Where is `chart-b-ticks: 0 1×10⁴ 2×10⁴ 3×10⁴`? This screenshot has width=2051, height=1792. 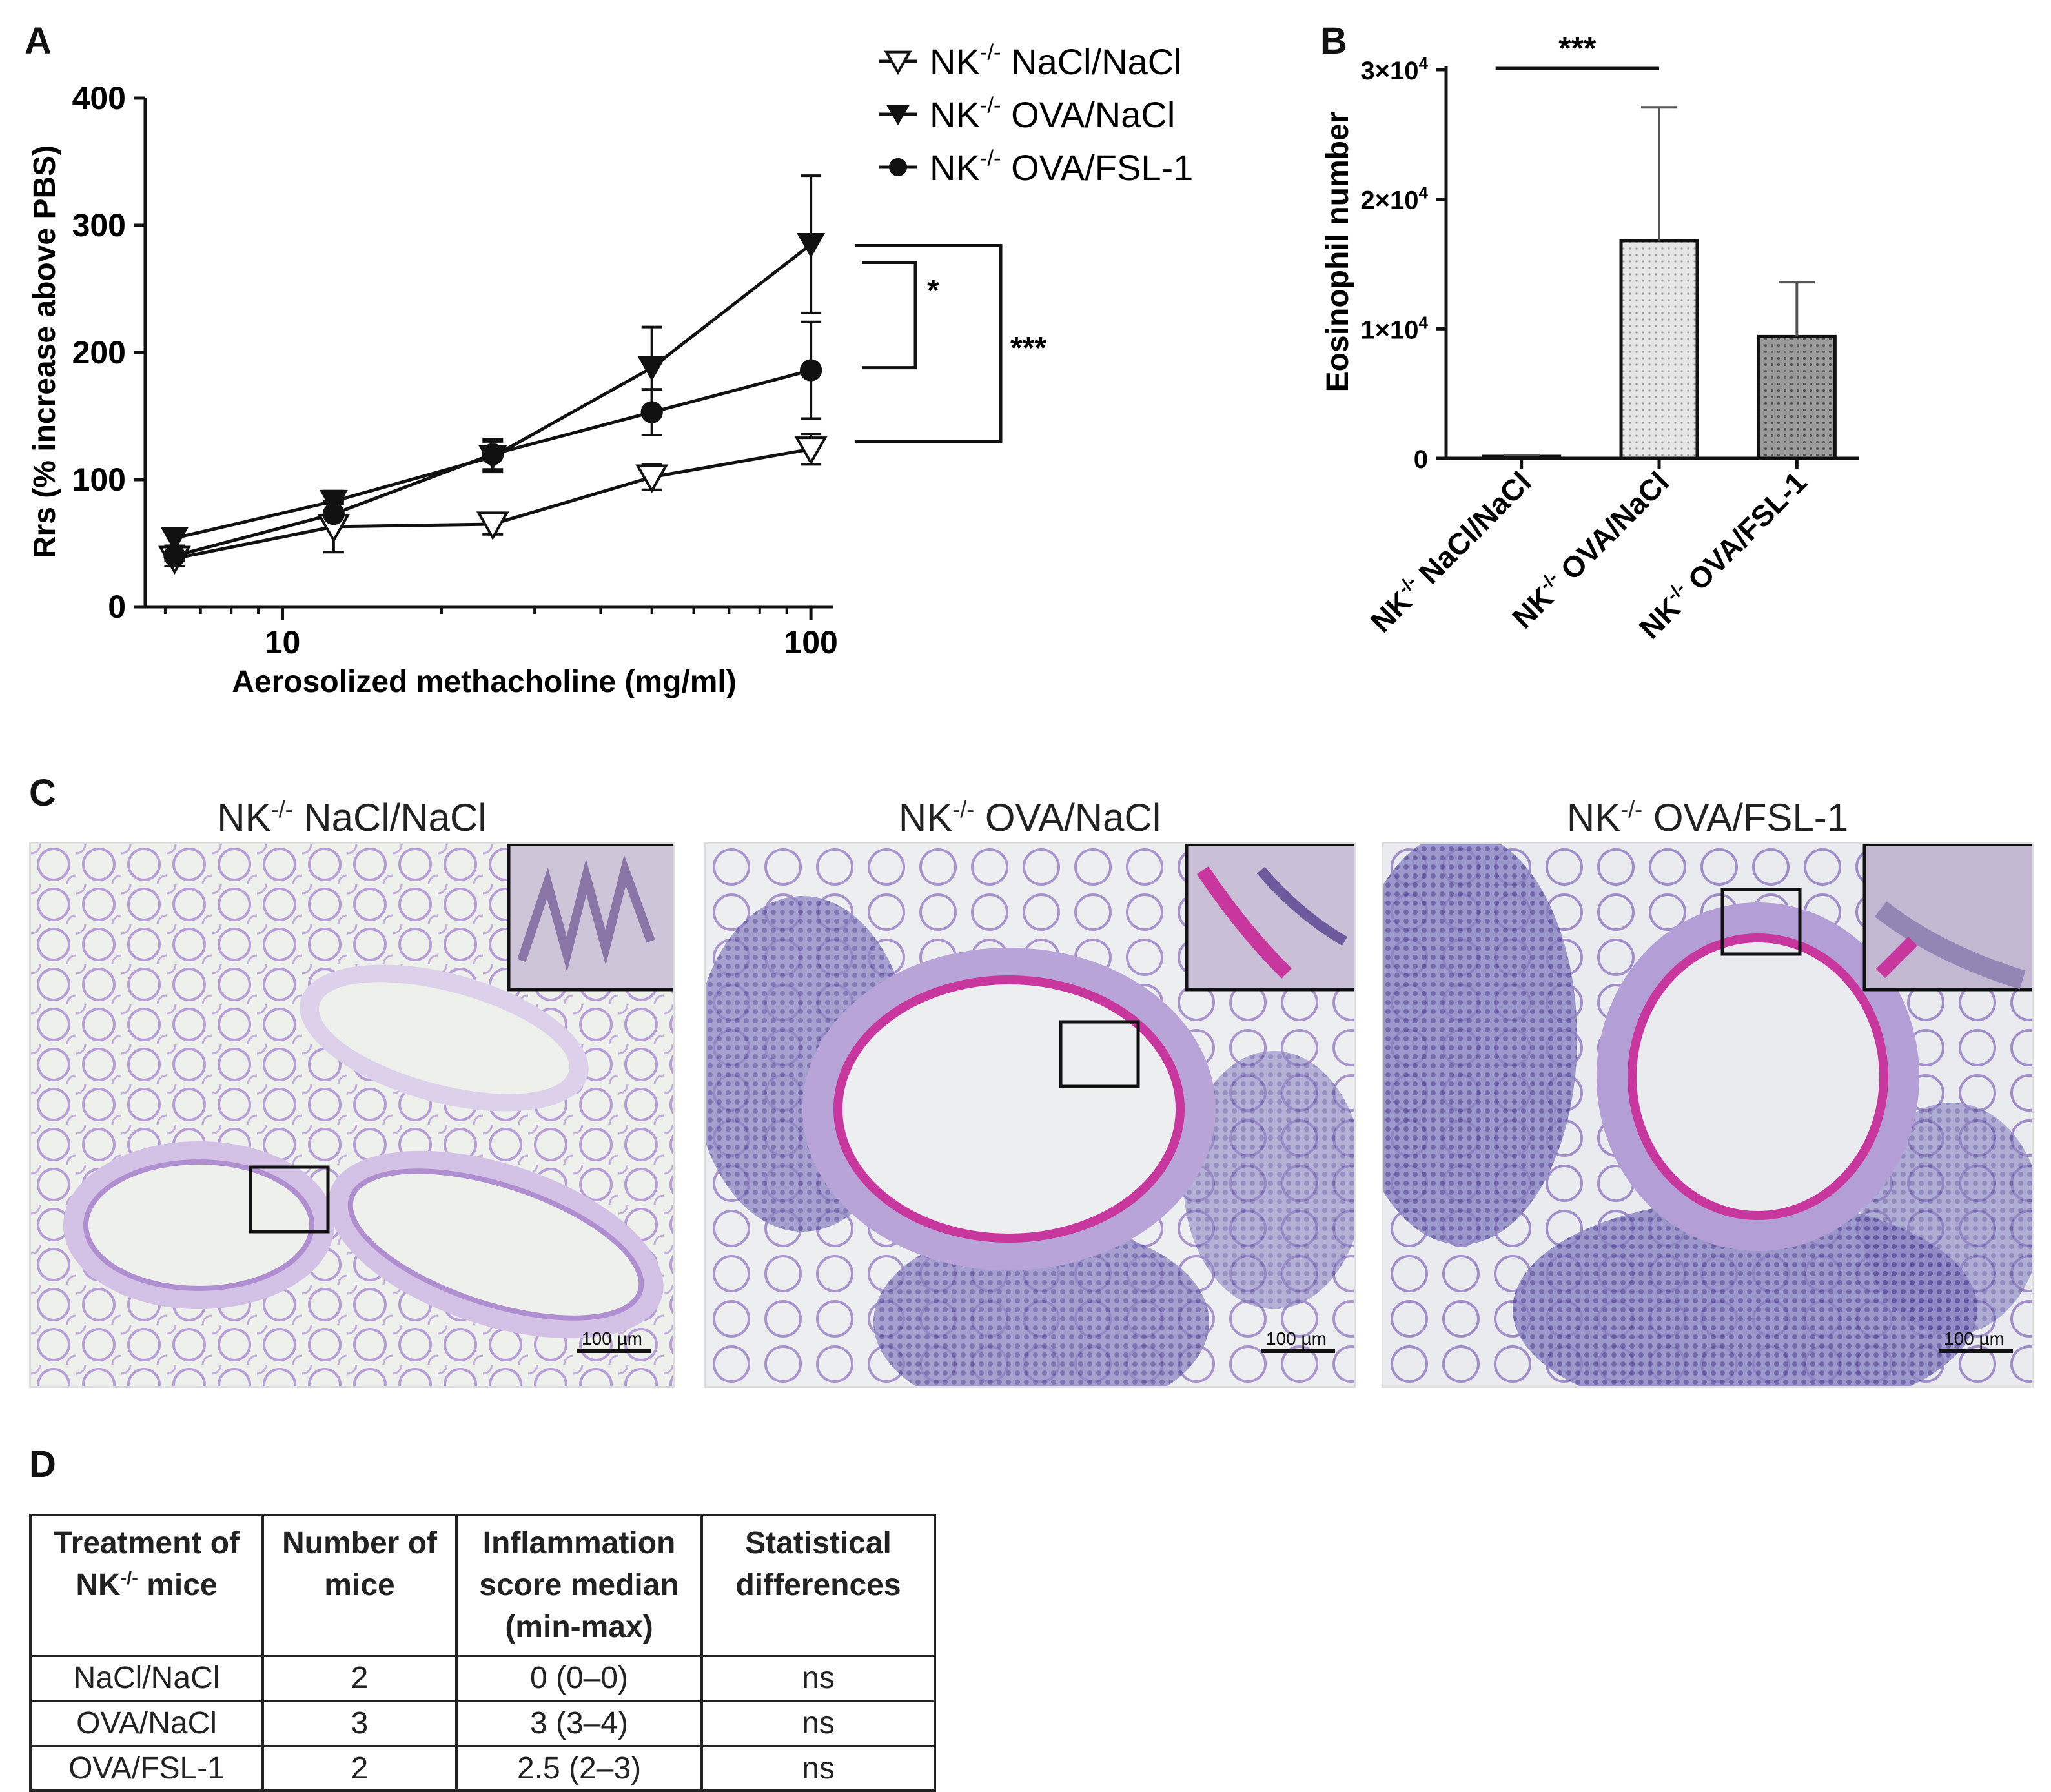 chart-b-ticks: 0 1×10⁴ 2×10⁴ 3×10⁴ is located at coordinates (1403, 264).